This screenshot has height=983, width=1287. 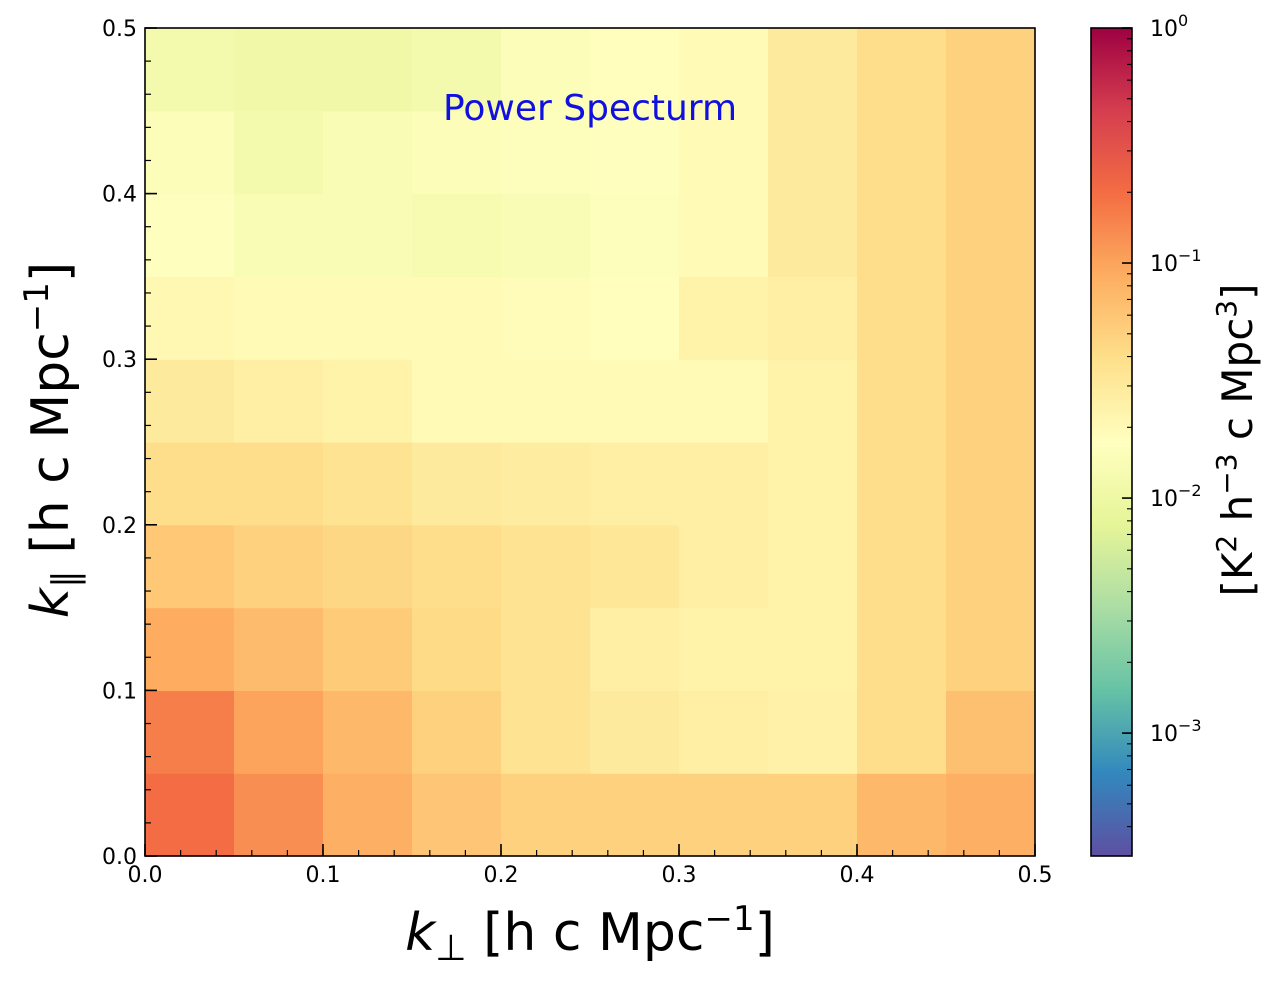 I want to click on colorbar-tick-label: 10⁻², so click(x=1176, y=496).